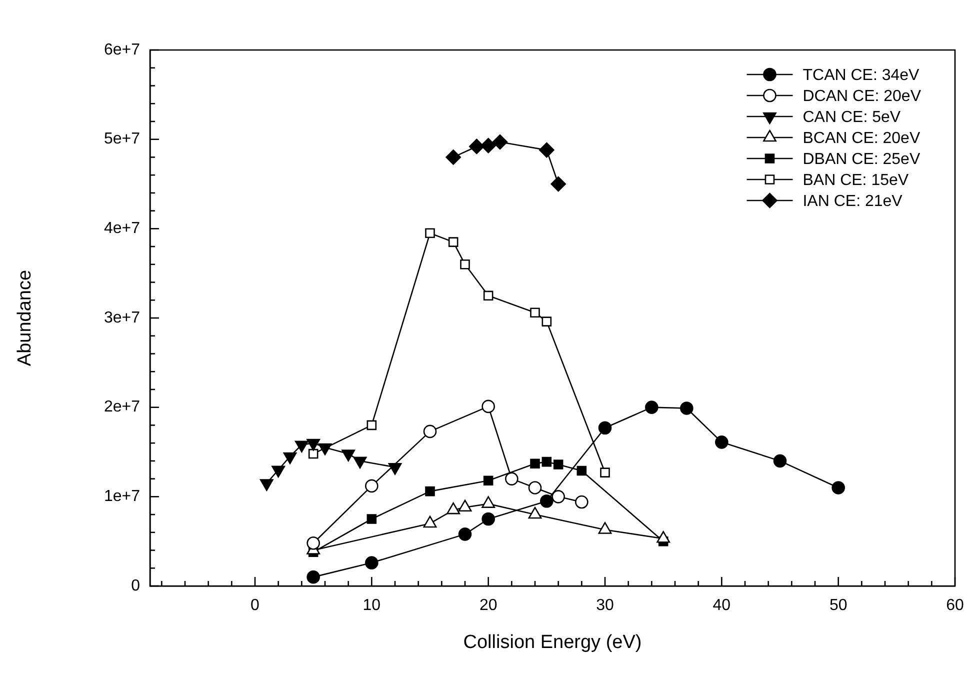 The image size is (974, 674). I want to click on y-tick-label: 2e+7, so click(122, 407).